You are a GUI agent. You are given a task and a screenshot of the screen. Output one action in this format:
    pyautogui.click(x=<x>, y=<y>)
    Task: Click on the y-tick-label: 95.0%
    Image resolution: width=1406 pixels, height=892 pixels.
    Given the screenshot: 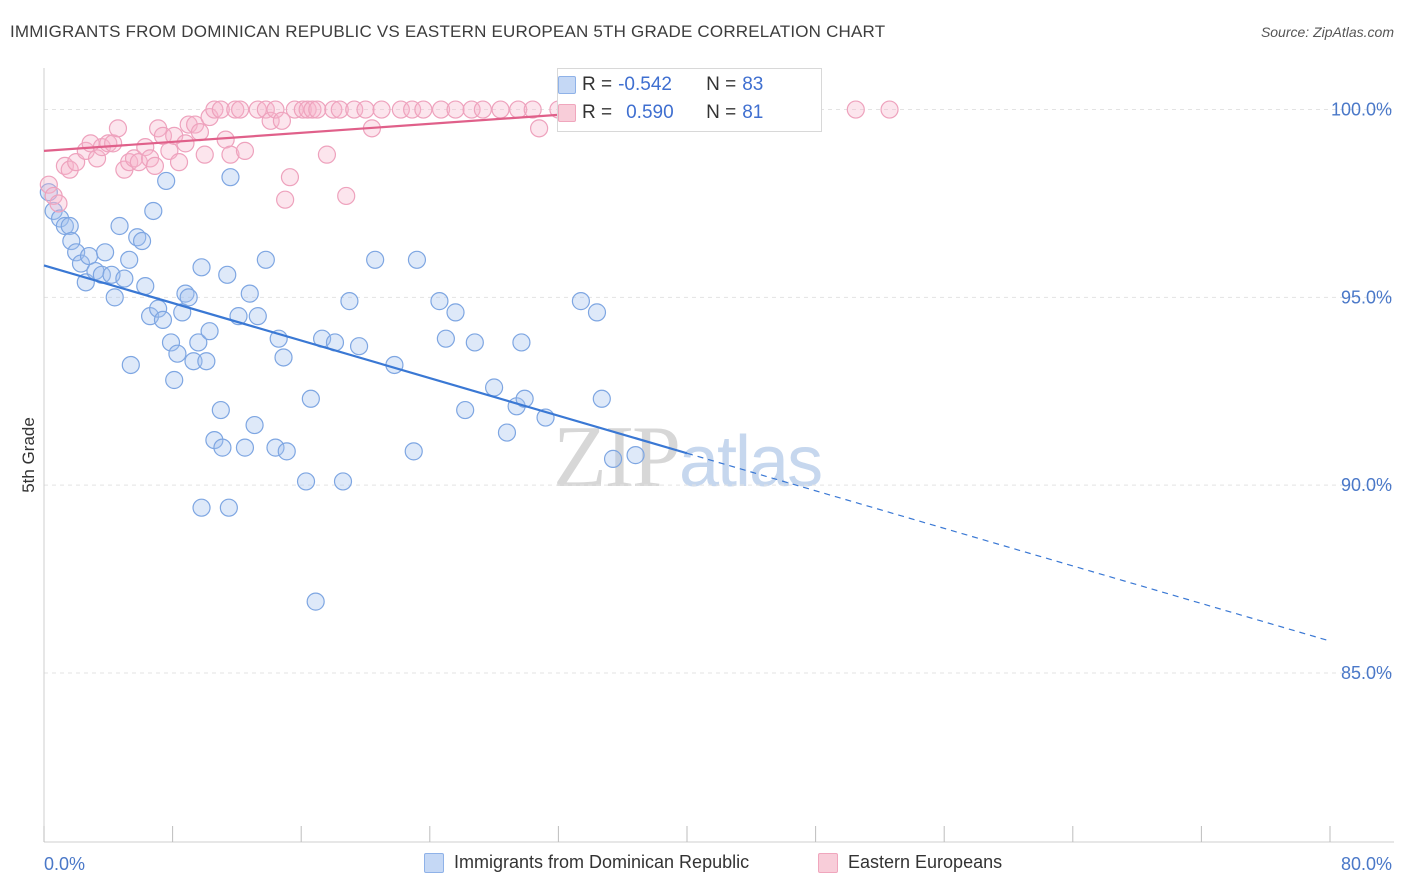 What is the action you would take?
    pyautogui.click(x=1366, y=297)
    